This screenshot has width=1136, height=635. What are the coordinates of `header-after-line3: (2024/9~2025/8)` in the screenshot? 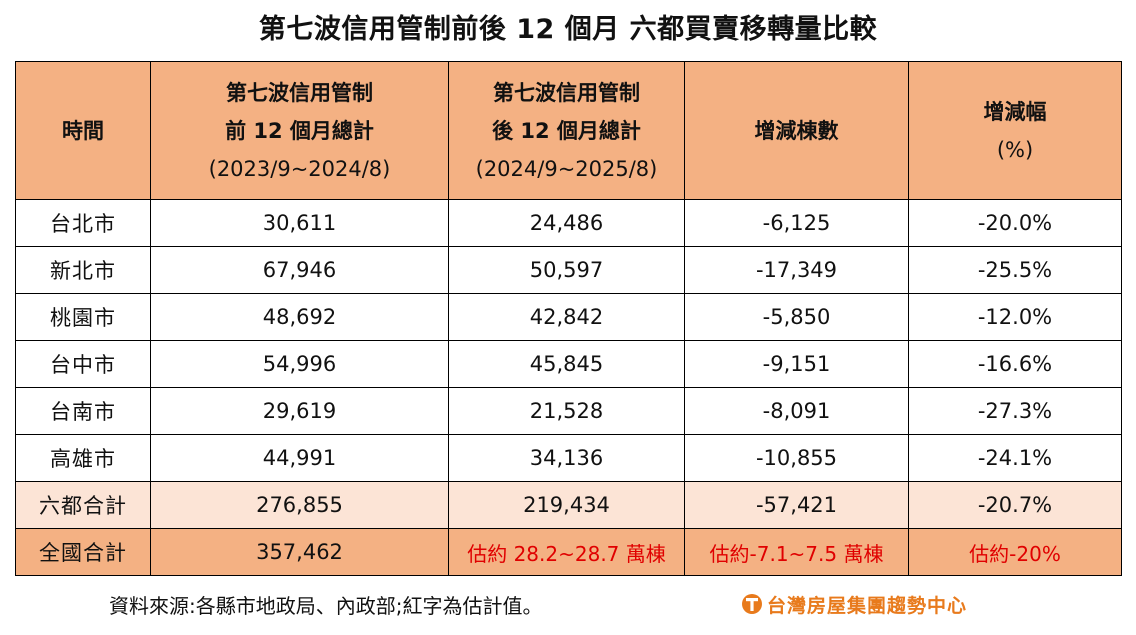 It's located at (566, 168).